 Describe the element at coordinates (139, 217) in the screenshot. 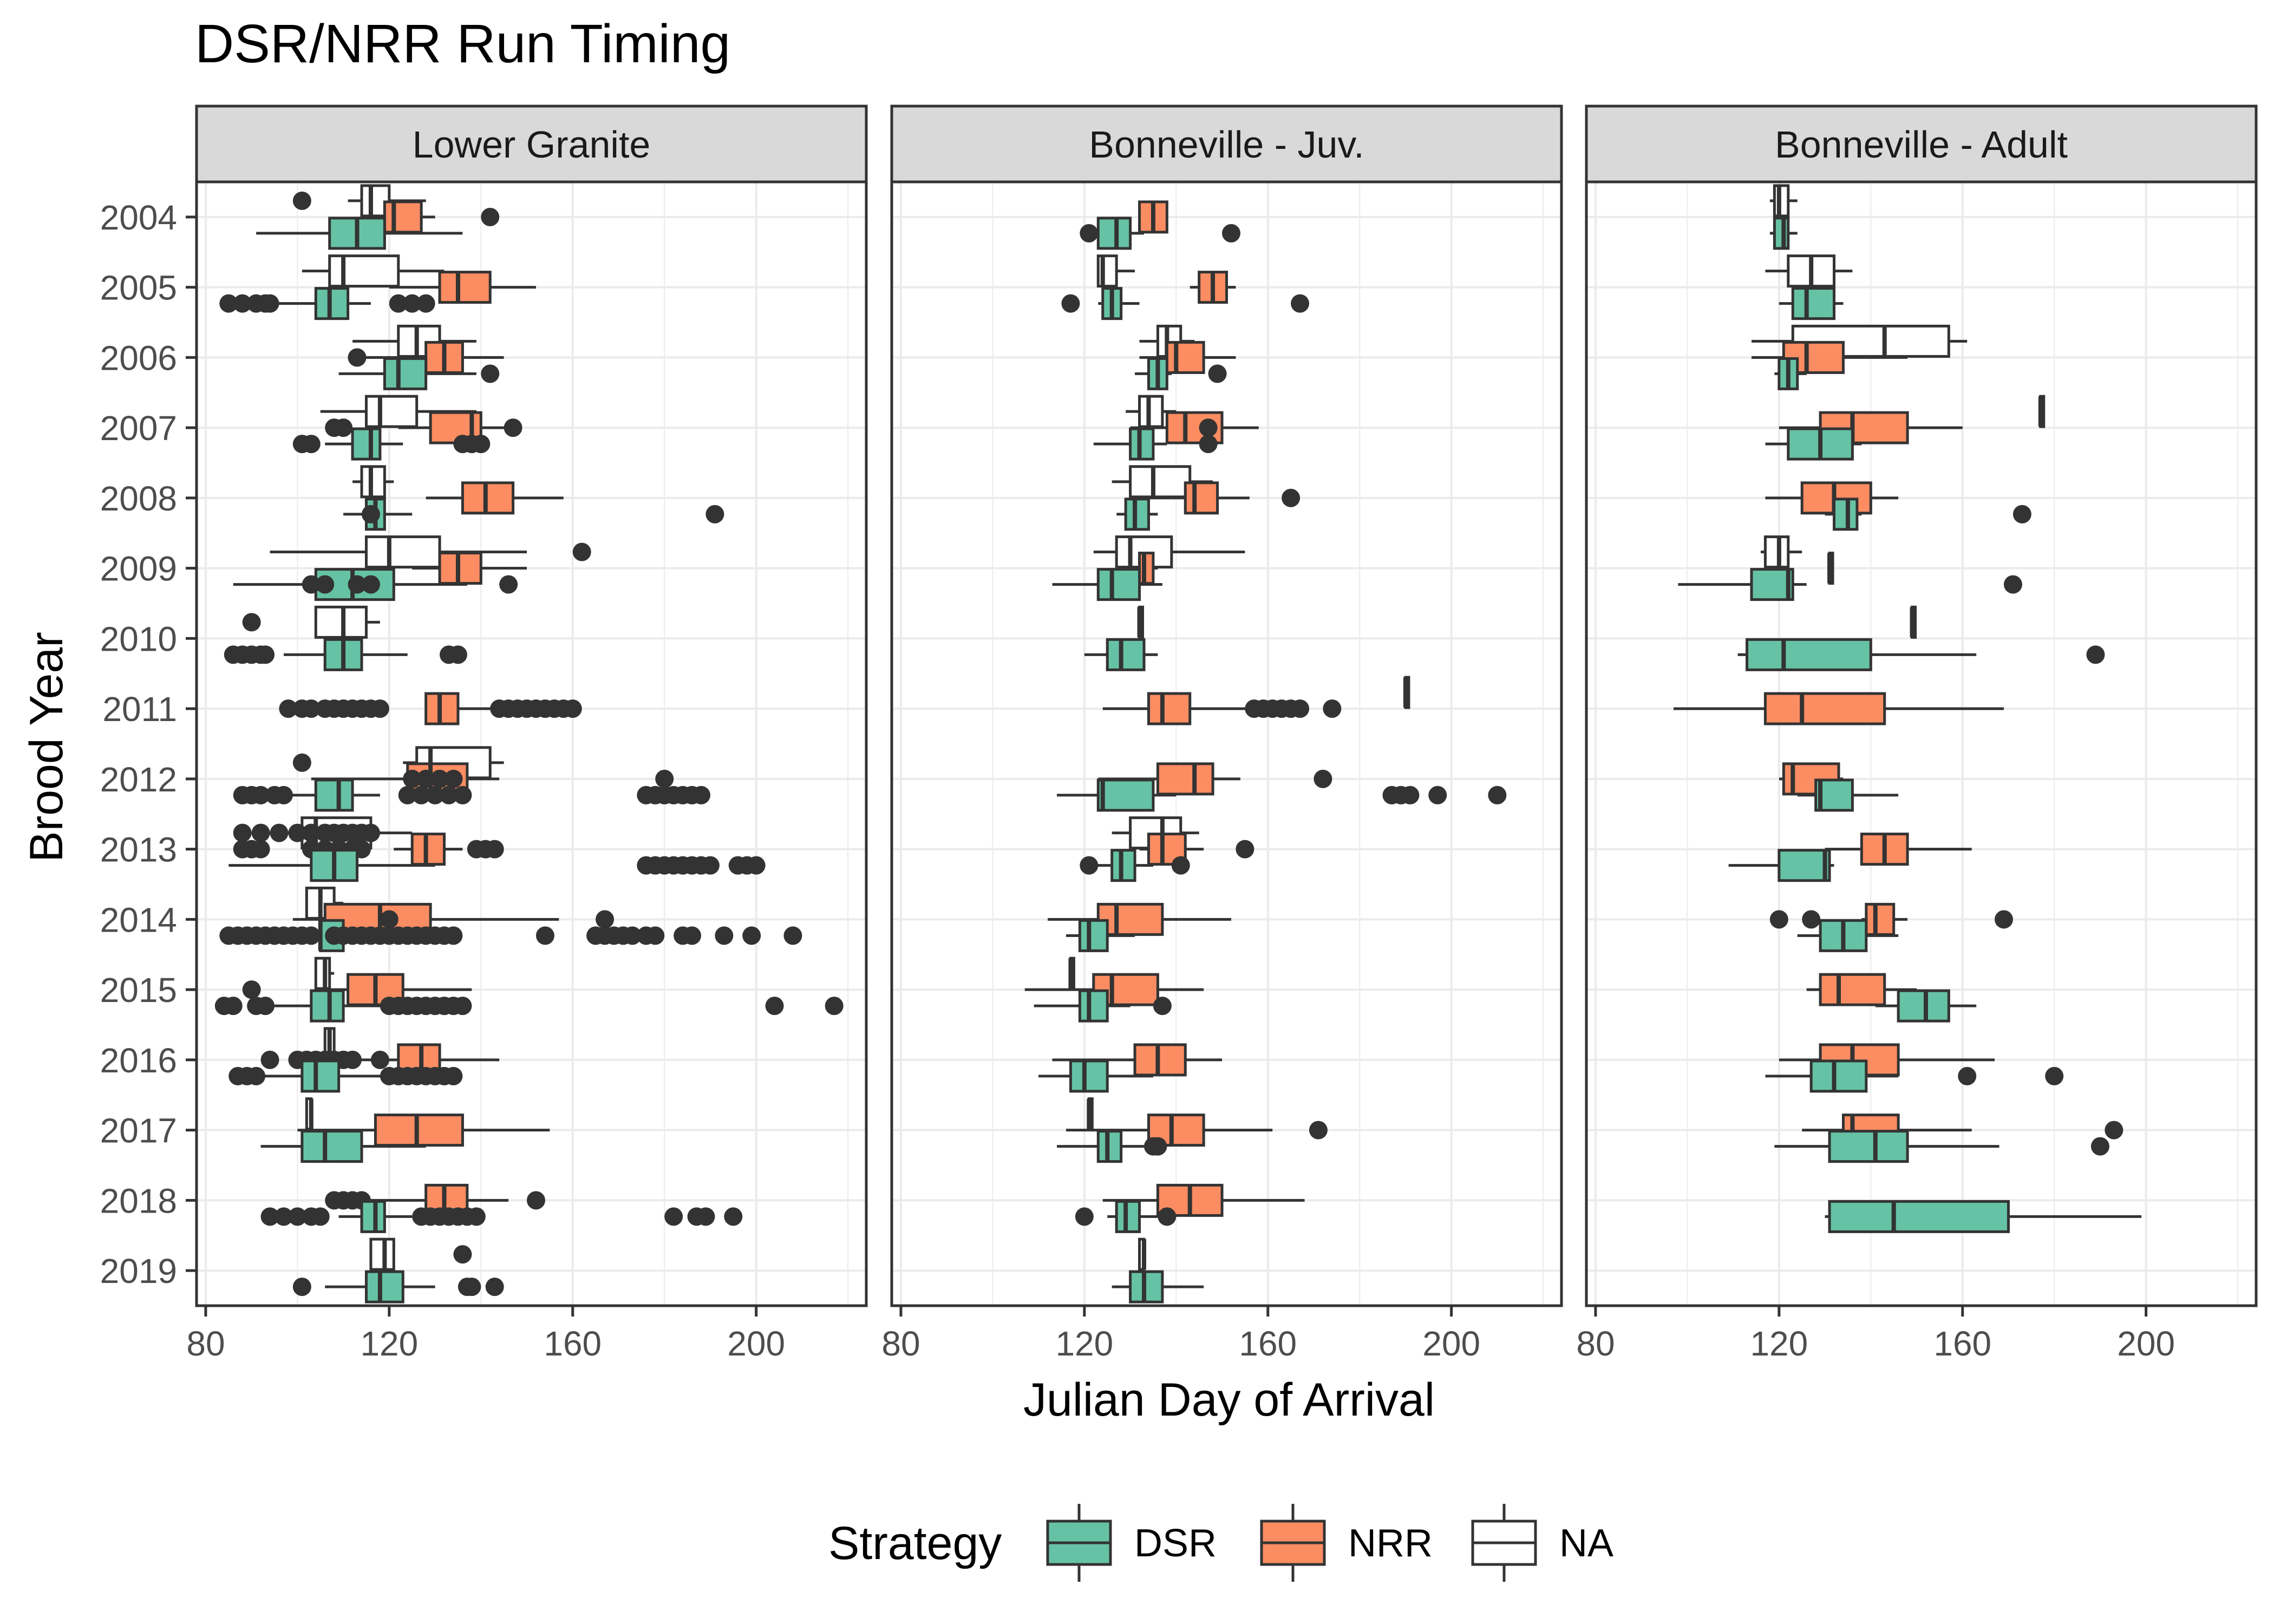

I see `y-tick-label: 2004` at that location.